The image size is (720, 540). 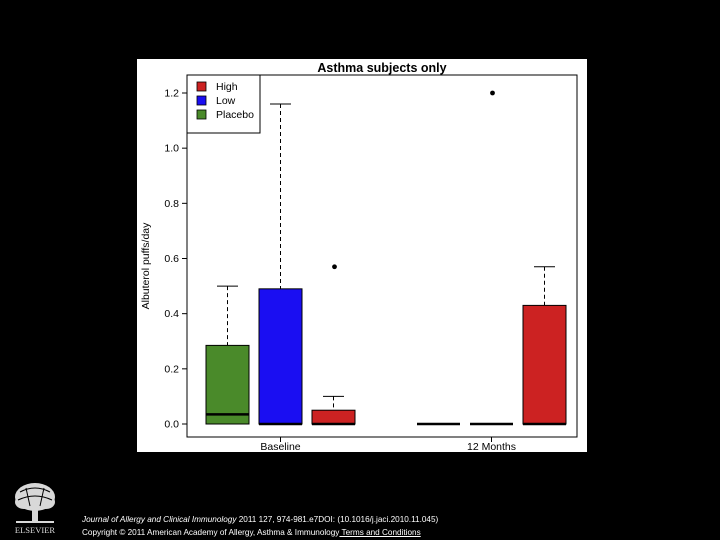 I want to click on y-tick-label: 1.0, so click(x=171, y=149).